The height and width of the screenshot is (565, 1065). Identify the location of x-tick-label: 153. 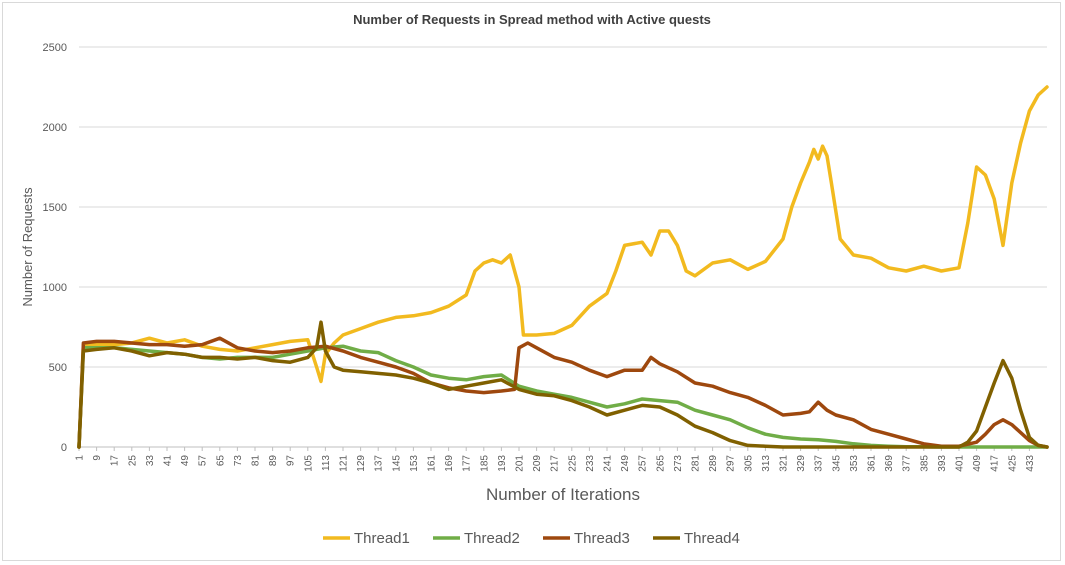
(414, 463).